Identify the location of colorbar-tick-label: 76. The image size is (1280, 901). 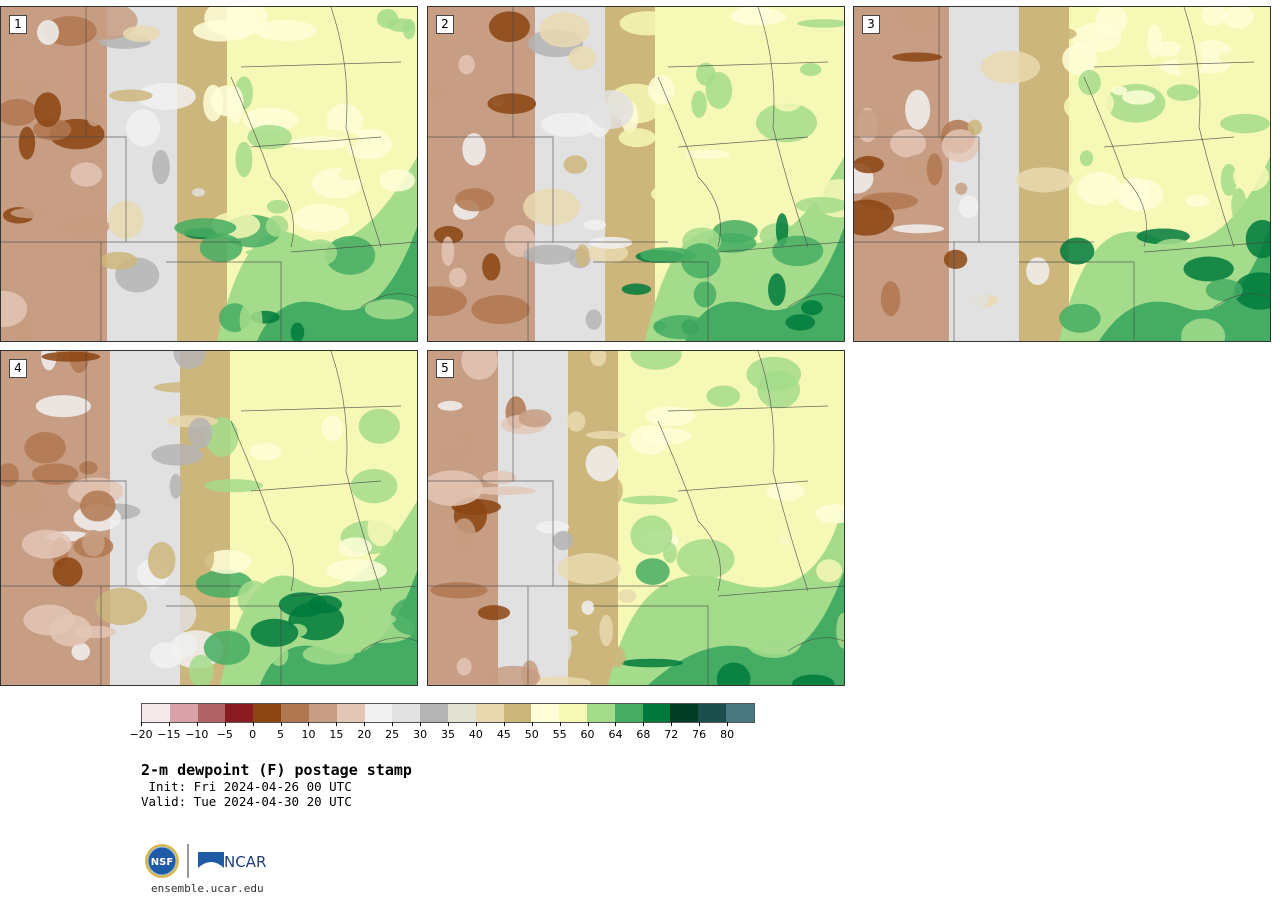
(699, 734).